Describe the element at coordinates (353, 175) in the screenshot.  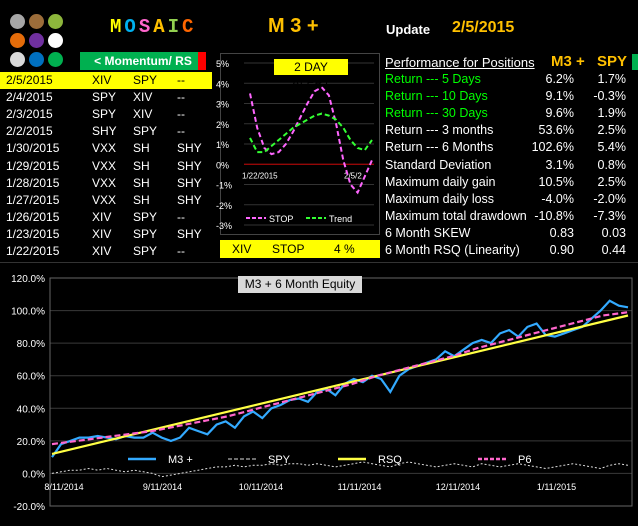
I see `alert-x-tick: 2/5/2` at that location.